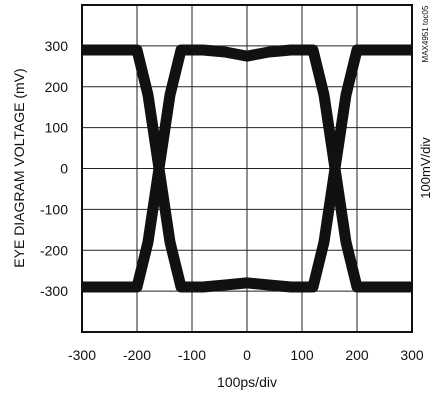  What do you see at coordinates (54, 209) in the screenshot?
I see `y-tick-label: -100` at bounding box center [54, 209].